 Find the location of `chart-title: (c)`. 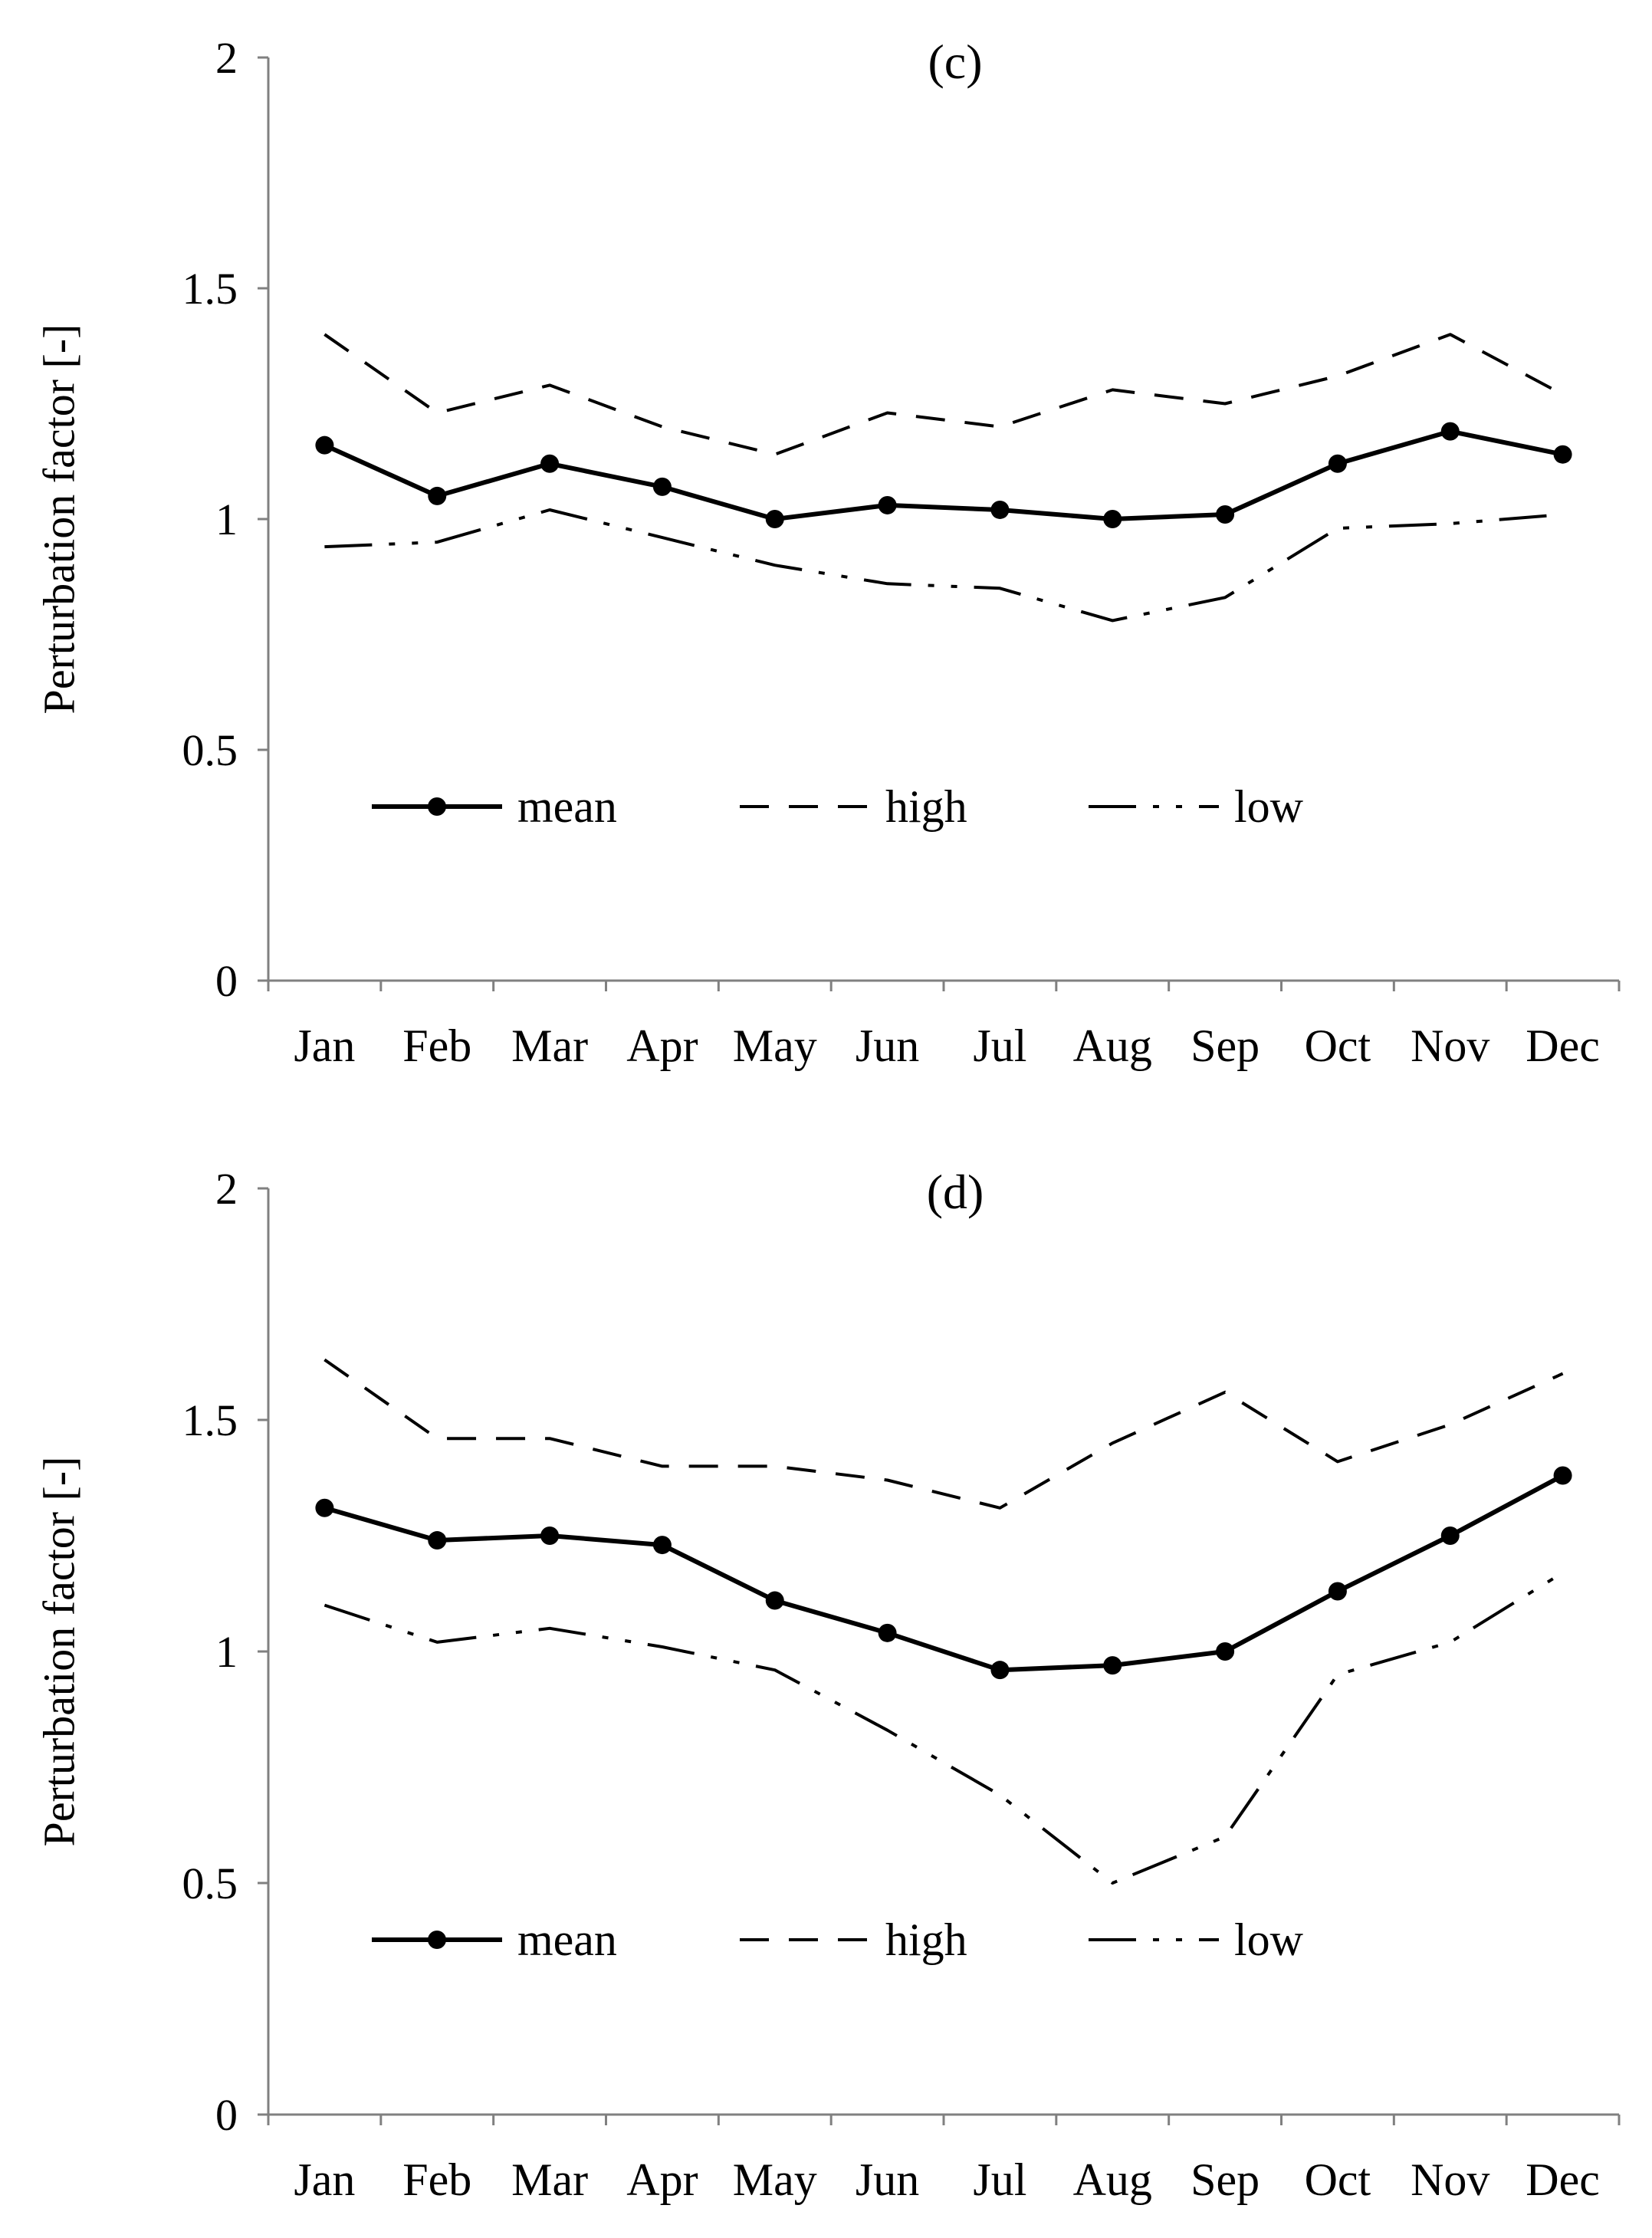

chart-title: (c) is located at coordinates (955, 62).